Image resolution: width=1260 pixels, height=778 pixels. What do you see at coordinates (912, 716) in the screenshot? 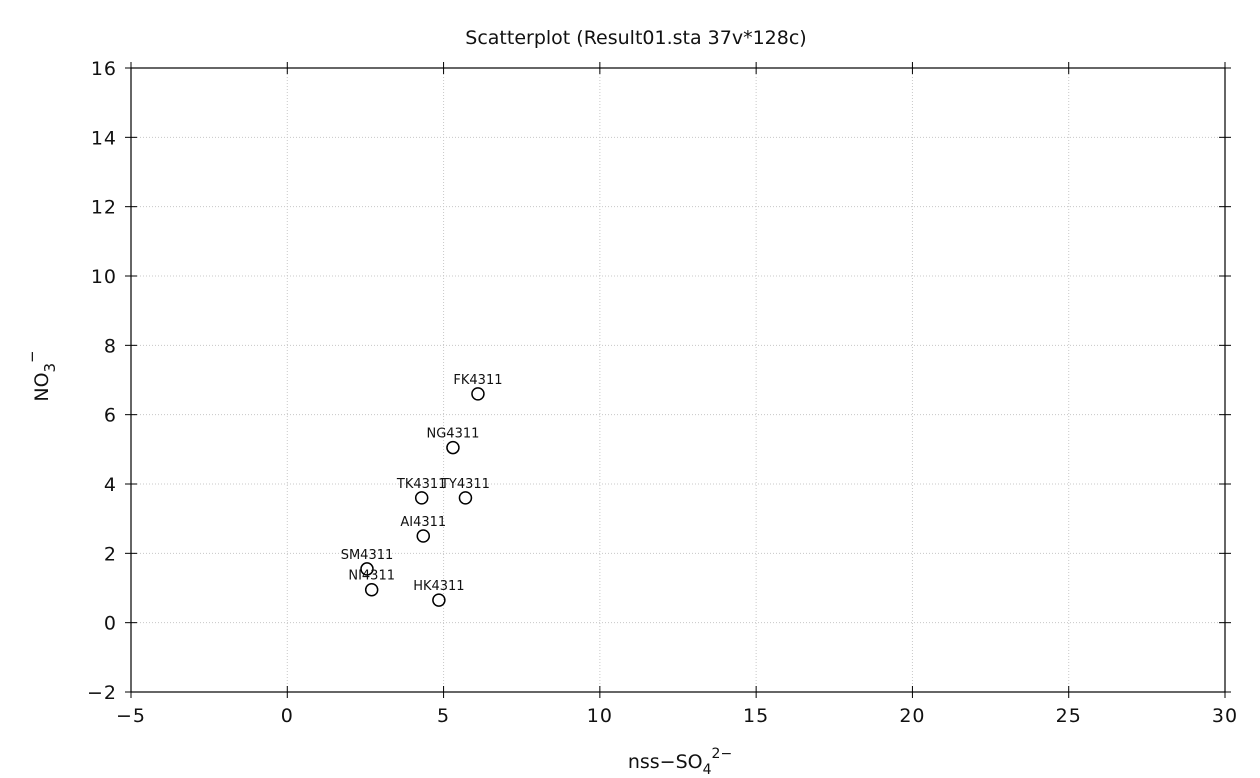
I see `x-tick-label: 20` at bounding box center [912, 716].